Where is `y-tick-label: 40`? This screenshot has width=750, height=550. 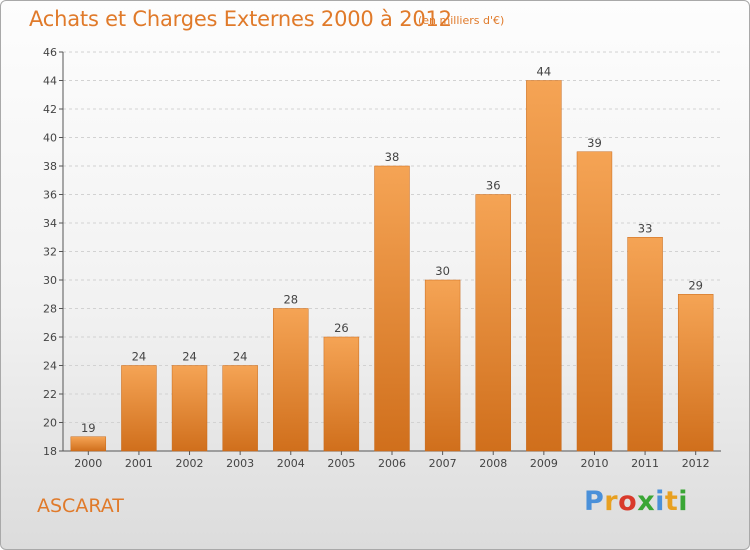
y-tick-label: 40 is located at coordinates (50, 138).